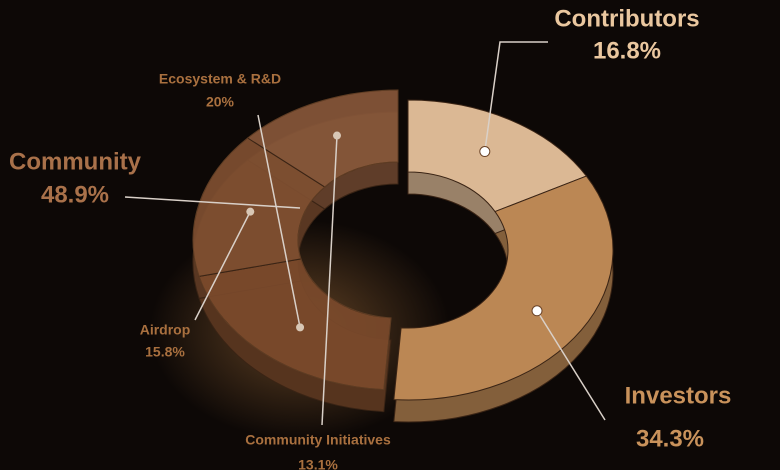  What do you see at coordinates (165, 352) in the screenshot?
I see `slice-value: 15.8%` at bounding box center [165, 352].